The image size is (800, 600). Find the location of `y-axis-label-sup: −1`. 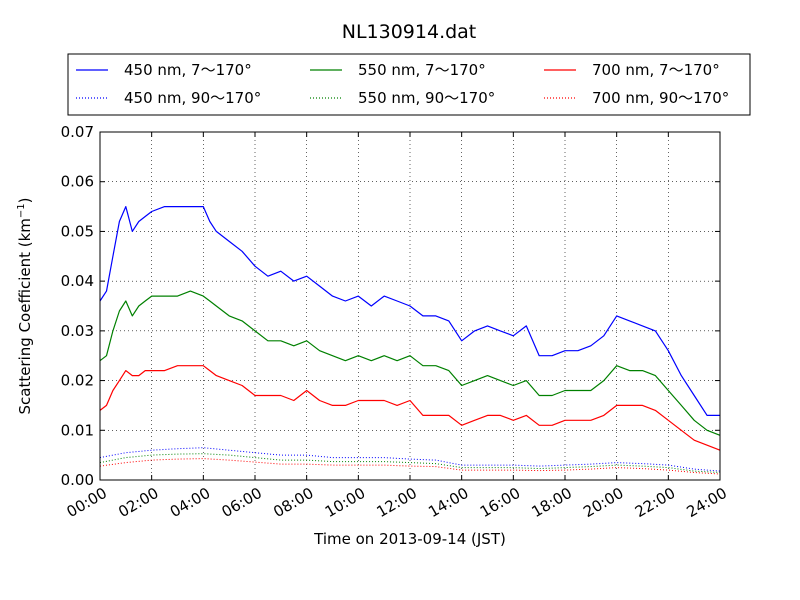

y-axis-label-sup: −1 is located at coordinates (21, 210).